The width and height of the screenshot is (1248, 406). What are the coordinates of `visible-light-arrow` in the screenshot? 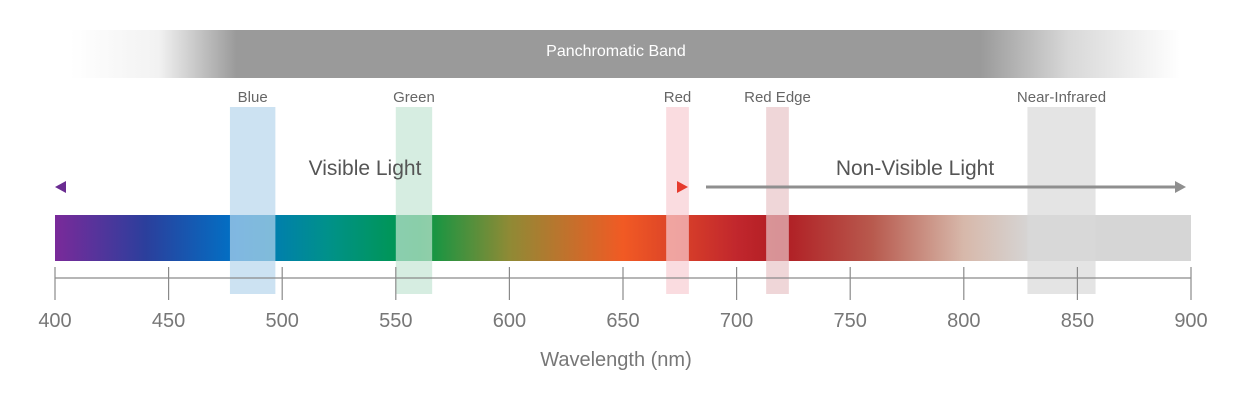 It's located at (371, 187).